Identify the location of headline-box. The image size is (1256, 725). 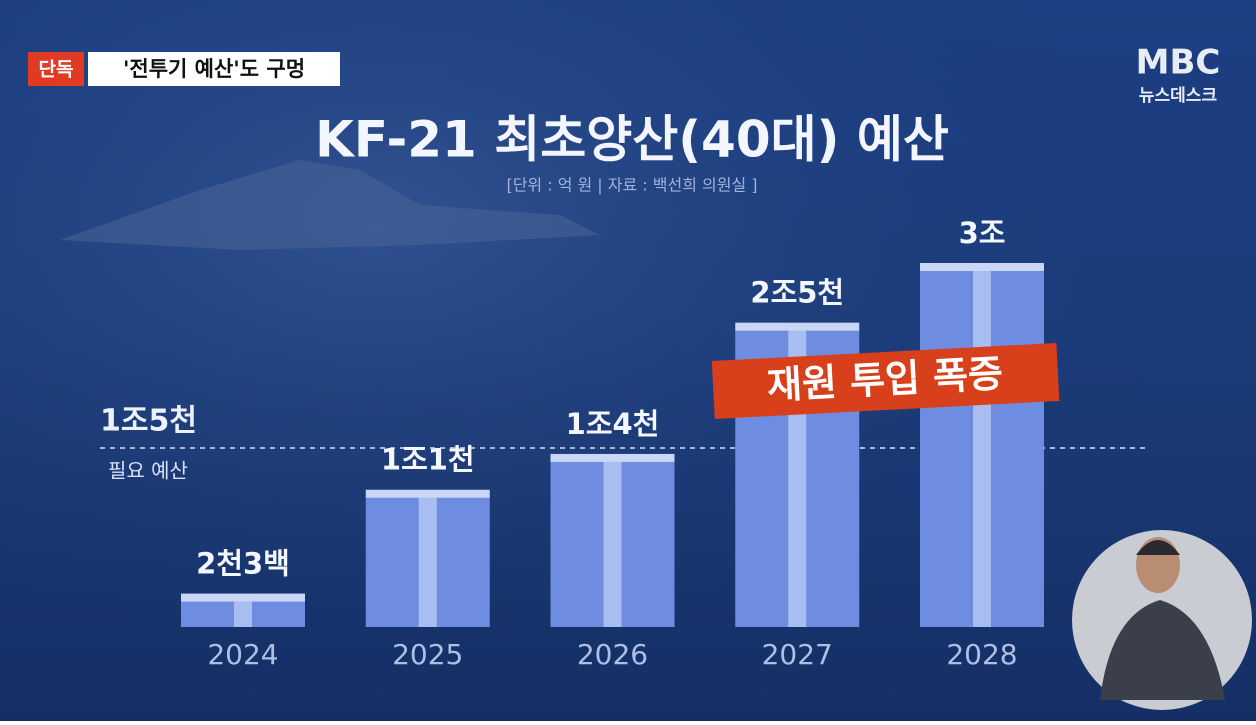
(214, 69).